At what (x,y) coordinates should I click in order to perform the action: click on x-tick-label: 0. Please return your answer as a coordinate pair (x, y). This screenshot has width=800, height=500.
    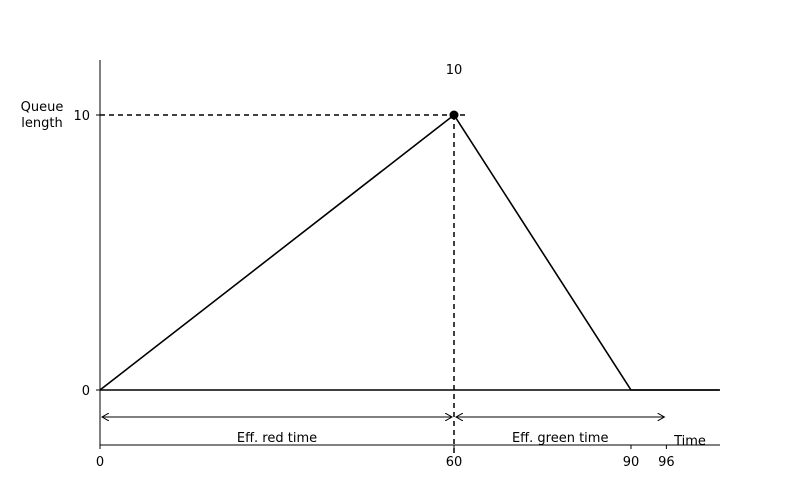
    Looking at the image, I should click on (100, 462).